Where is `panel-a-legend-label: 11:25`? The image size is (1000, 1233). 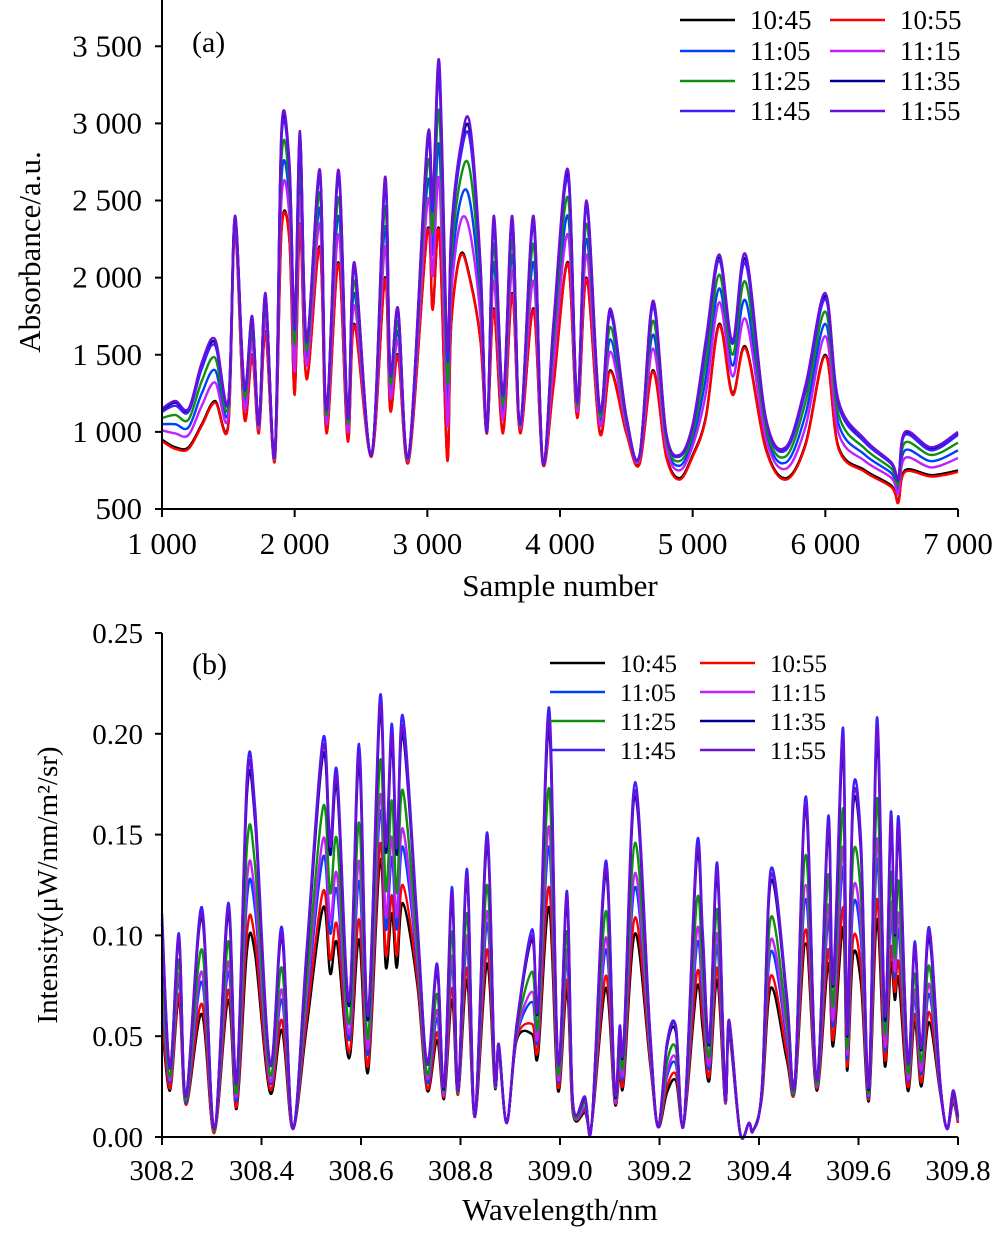 panel-a-legend-label: 11:25 is located at coordinates (780, 81).